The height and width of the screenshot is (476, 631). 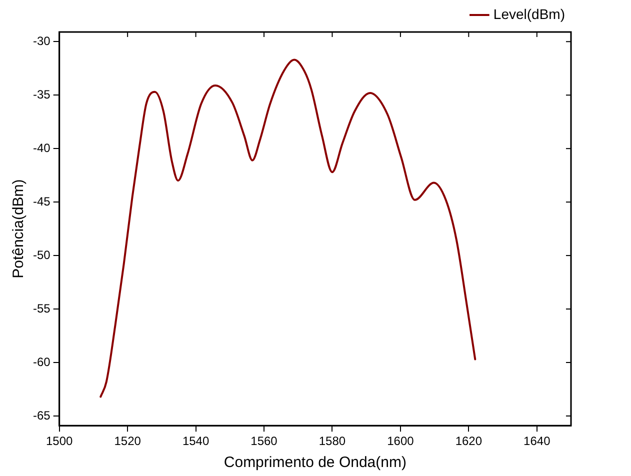 What do you see at coordinates (332, 441) in the screenshot?
I see `x-tick-label: 1580` at bounding box center [332, 441].